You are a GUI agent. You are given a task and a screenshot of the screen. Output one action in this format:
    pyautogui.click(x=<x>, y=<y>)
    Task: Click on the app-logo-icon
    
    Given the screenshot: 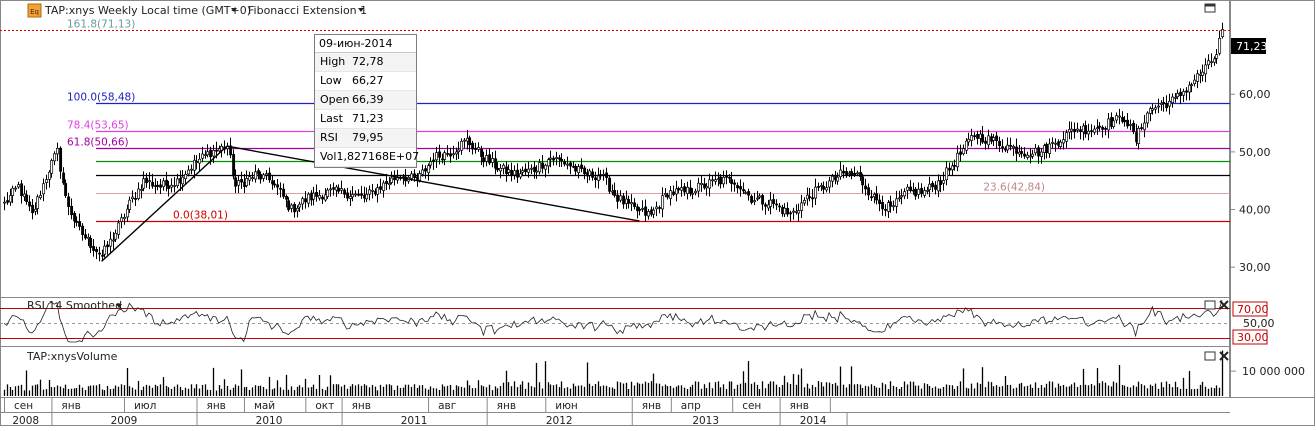 What is the action you would take?
    pyautogui.click(x=34, y=10)
    